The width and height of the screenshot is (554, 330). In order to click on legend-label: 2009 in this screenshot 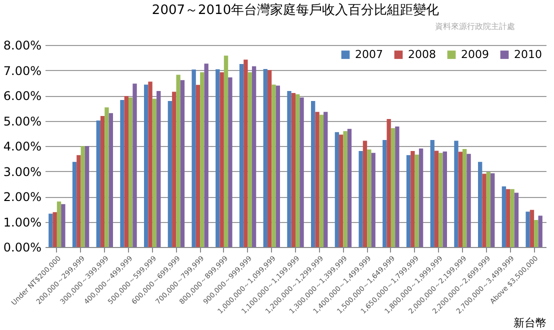, I will do `click(475, 54)`.